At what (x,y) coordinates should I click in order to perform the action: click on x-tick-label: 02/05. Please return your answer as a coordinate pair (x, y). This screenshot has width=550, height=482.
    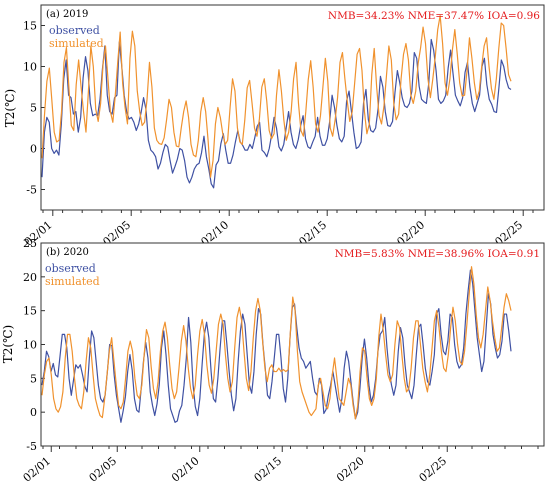
    Looking at the image, I should click on (103, 468).